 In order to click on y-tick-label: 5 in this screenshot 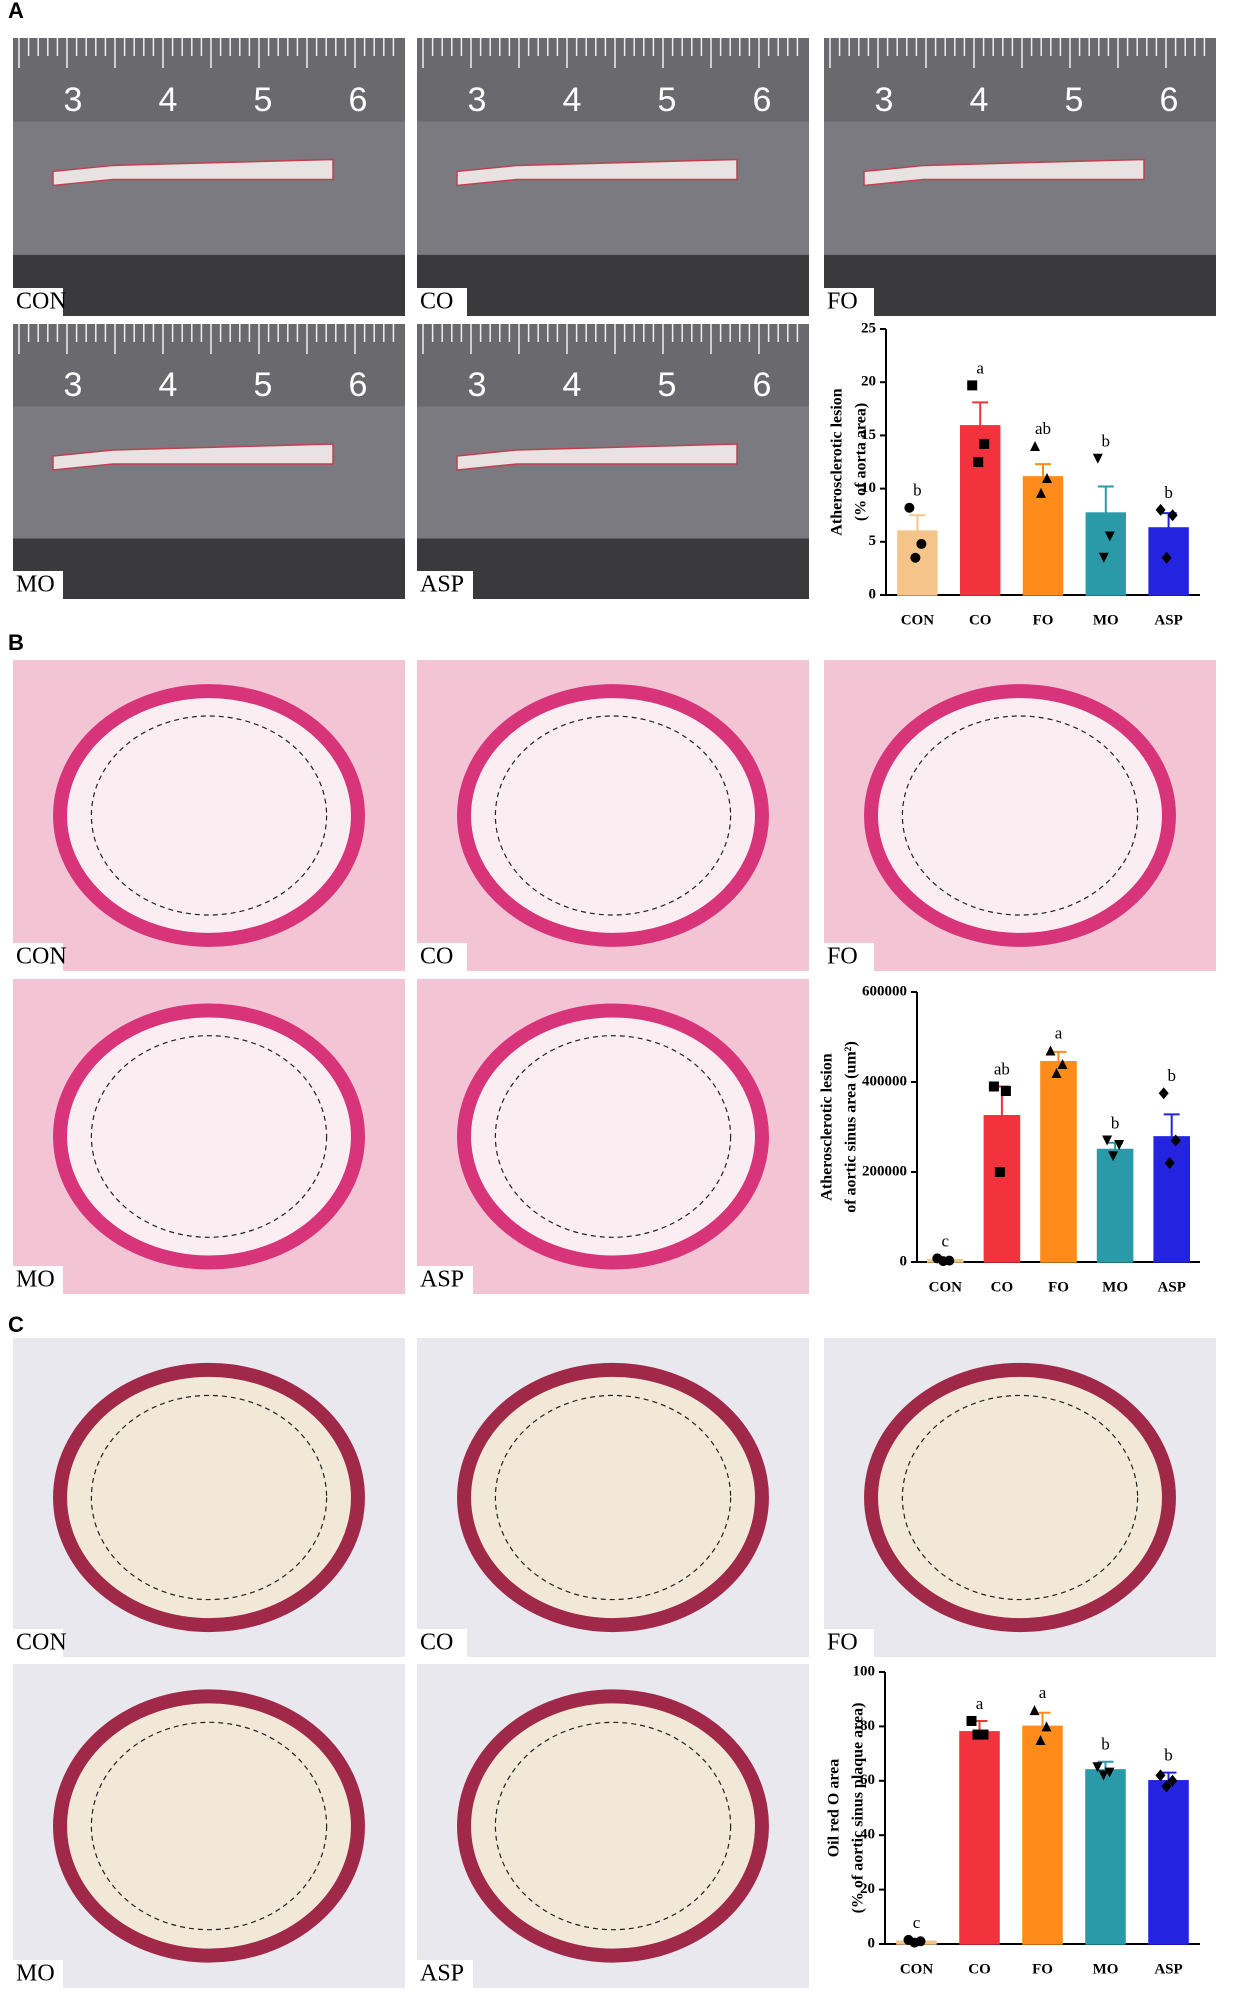, I will do `click(873, 541)`.